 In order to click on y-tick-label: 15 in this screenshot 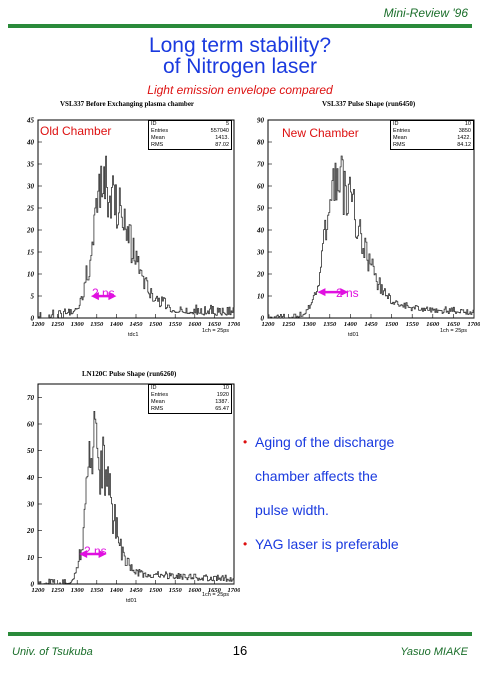, I will do `click(31, 253)`.